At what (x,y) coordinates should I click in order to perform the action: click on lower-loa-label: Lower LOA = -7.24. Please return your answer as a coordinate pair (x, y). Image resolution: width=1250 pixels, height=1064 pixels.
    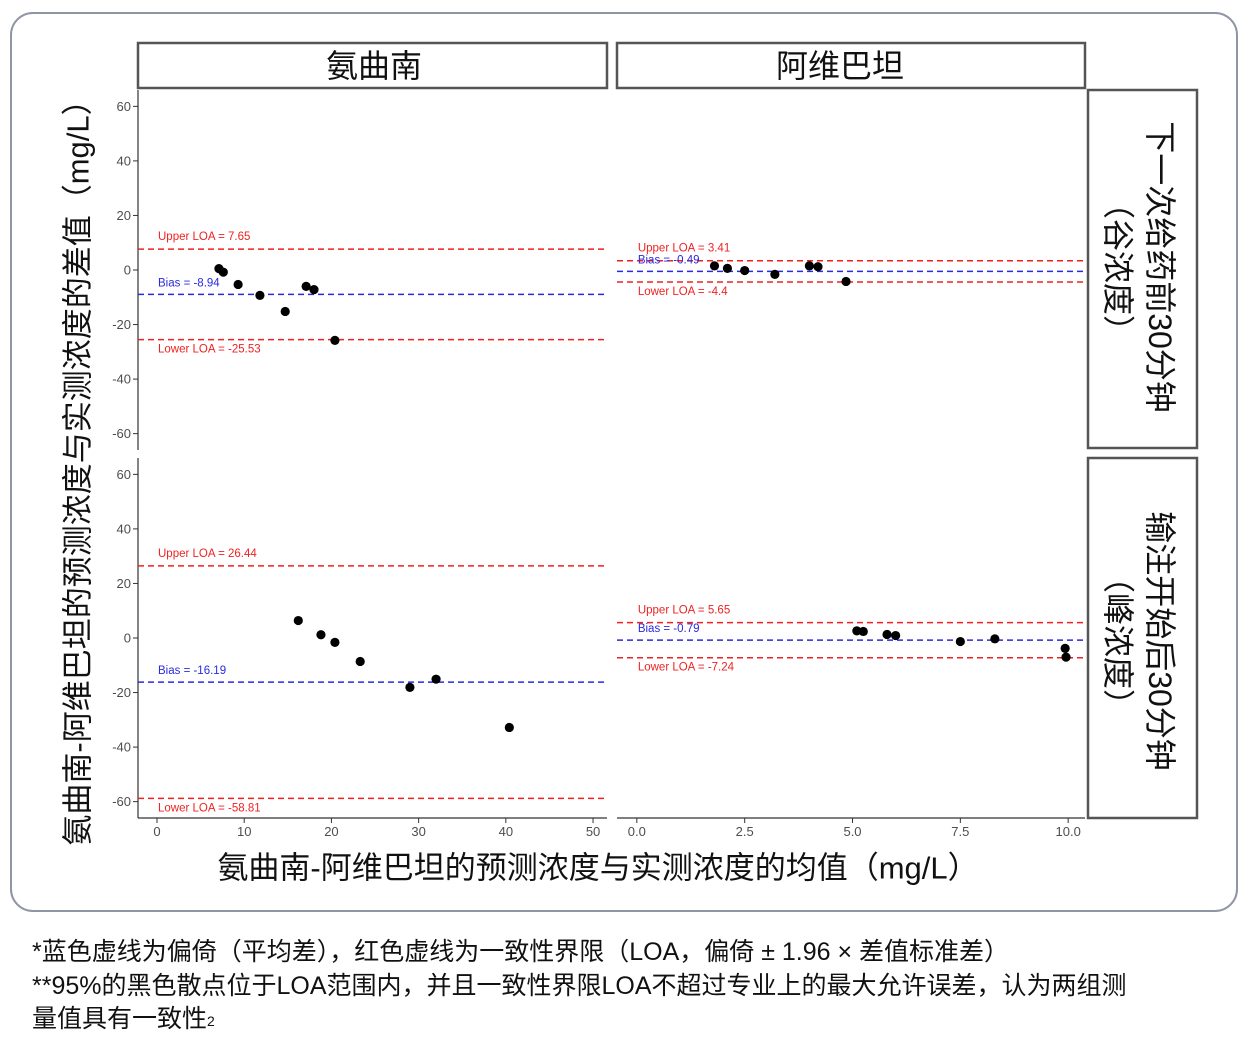
    Looking at the image, I should click on (686, 668).